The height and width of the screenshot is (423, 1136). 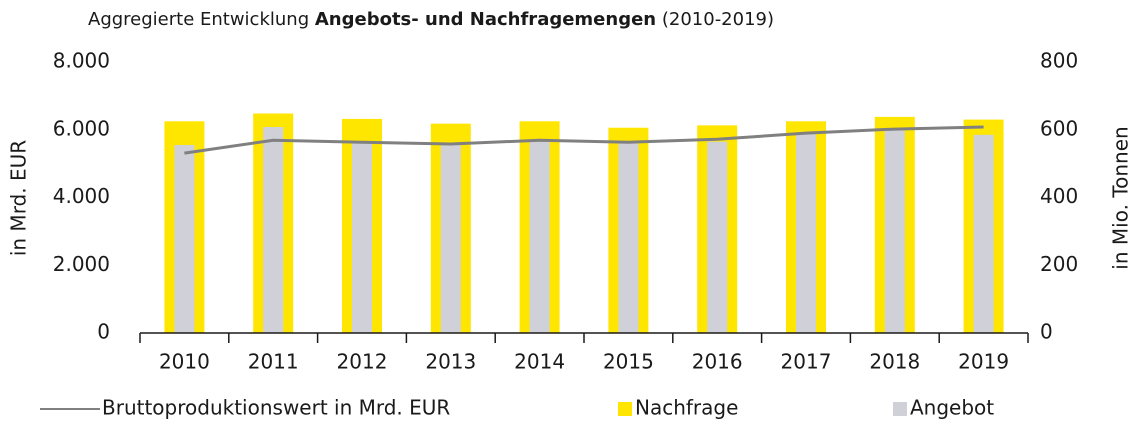 I want to click on x-tick-label: 2014, so click(x=539, y=362).